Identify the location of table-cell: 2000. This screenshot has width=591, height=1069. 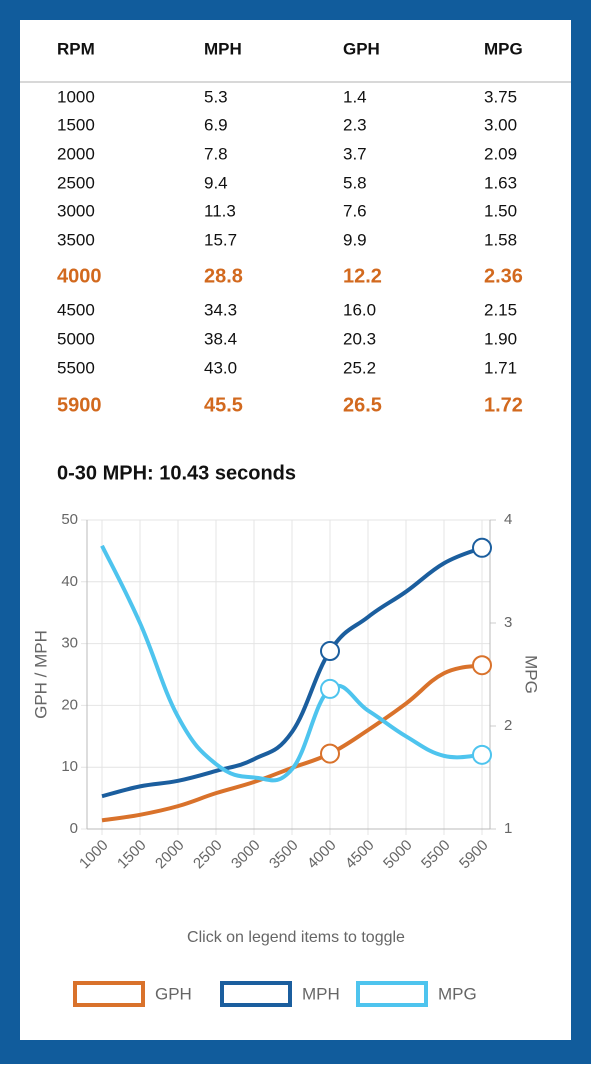
(76, 153).